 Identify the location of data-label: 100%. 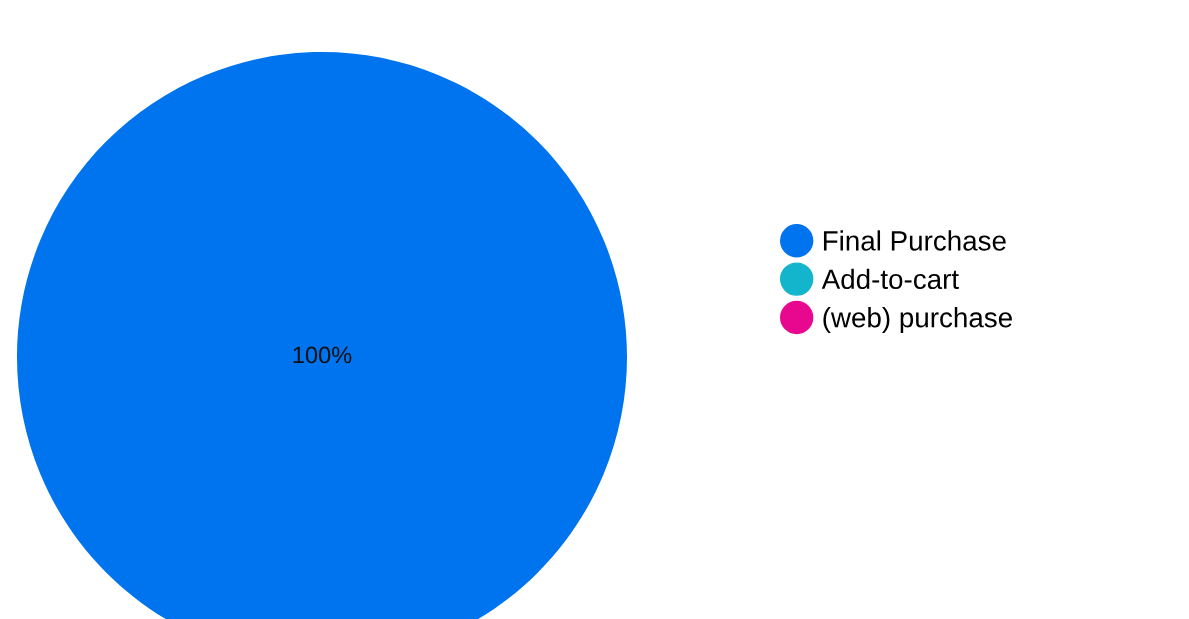
(322, 355).